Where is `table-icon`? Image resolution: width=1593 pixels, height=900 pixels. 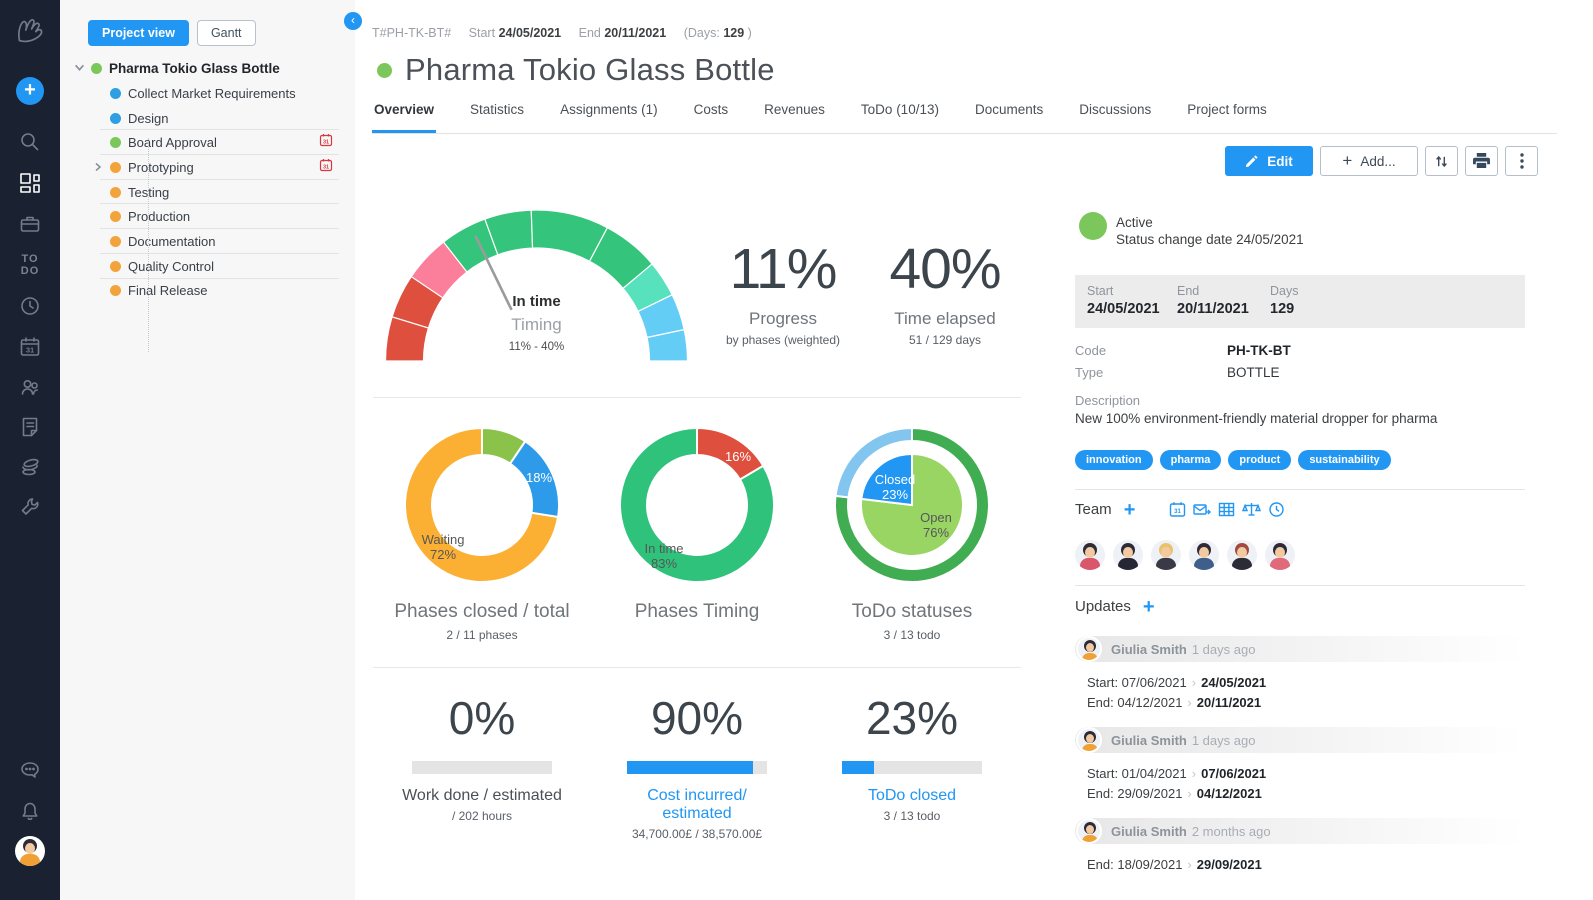
table-icon is located at coordinates (1226, 509).